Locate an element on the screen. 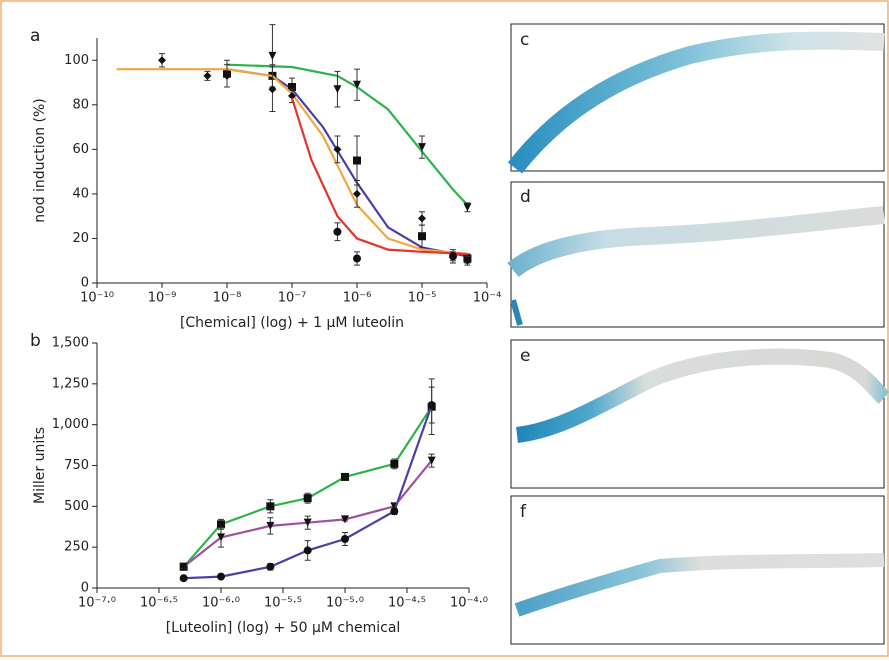 The image size is (889, 661). y-tick-label: 750 is located at coordinates (76, 465).